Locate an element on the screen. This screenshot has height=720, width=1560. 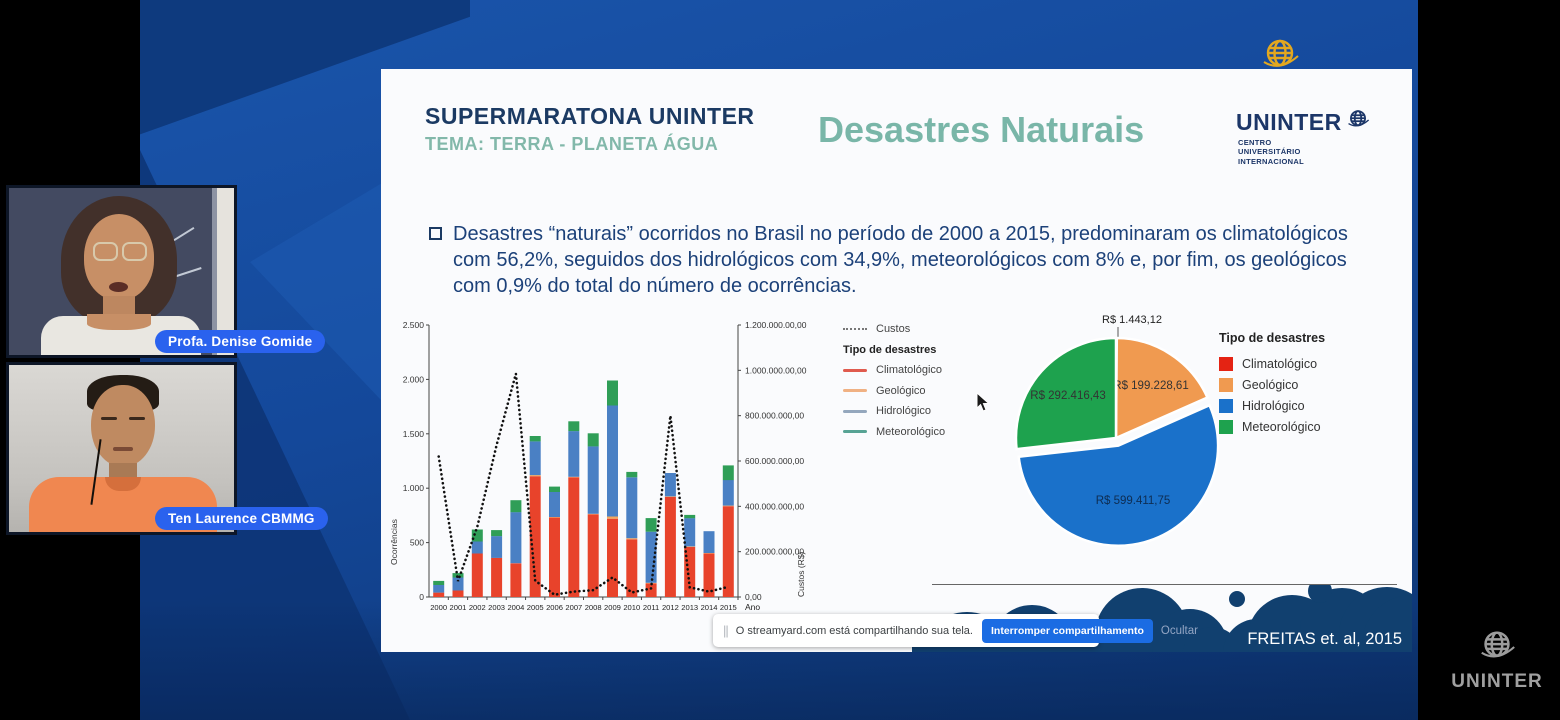
uninter-globe-icon is located at coordinates (1280, 58).